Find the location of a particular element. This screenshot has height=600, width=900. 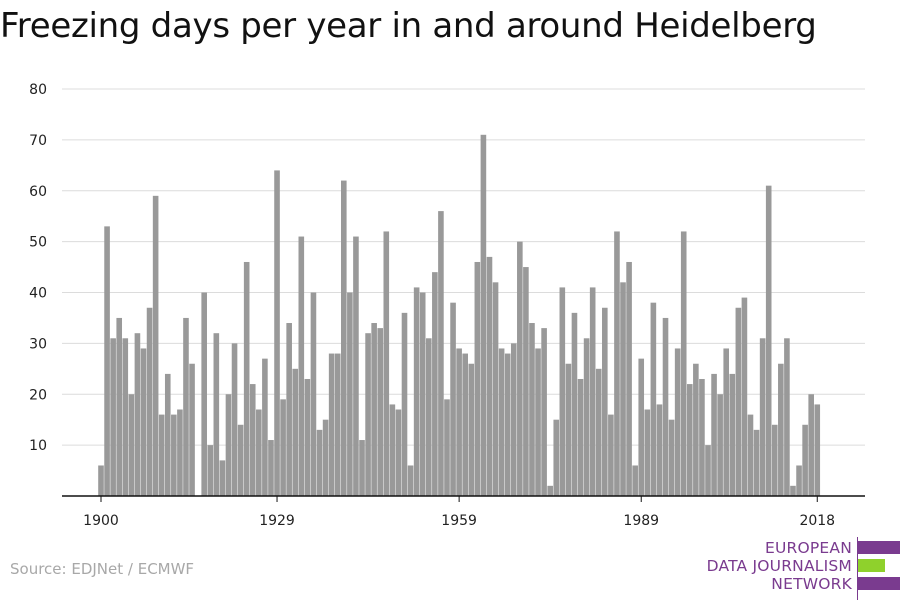

bar-1964 is located at coordinates (489, 376).